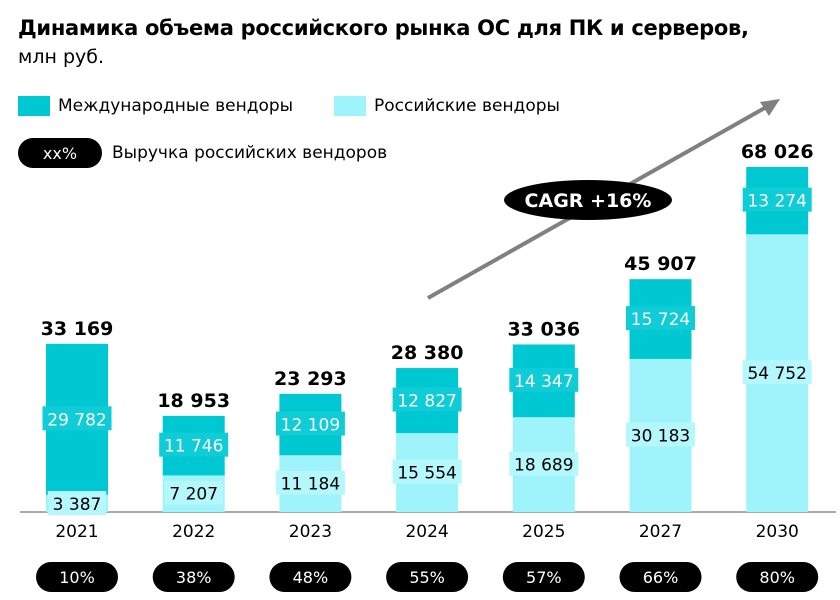 The width and height of the screenshot is (840, 600). I want to click on share-pill-2025, so click(543, 577).